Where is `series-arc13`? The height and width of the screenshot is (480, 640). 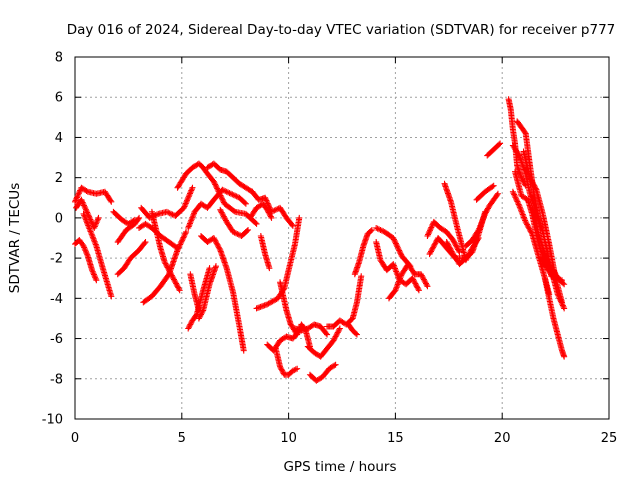 series-arc13 is located at coordinates (230, 177).